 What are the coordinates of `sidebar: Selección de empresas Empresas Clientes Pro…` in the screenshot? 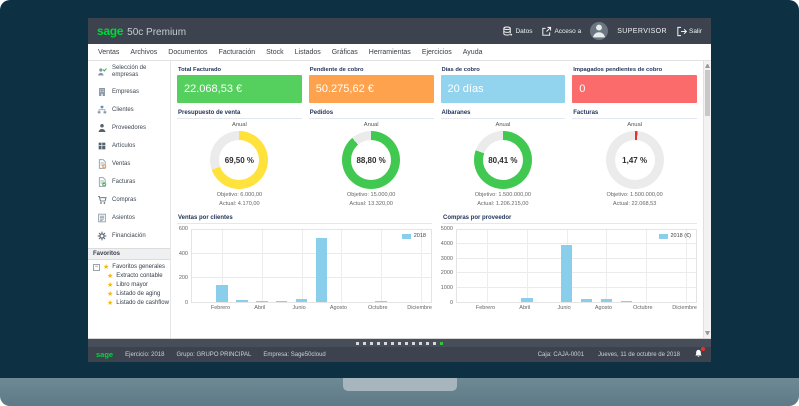 It's located at (129, 199).